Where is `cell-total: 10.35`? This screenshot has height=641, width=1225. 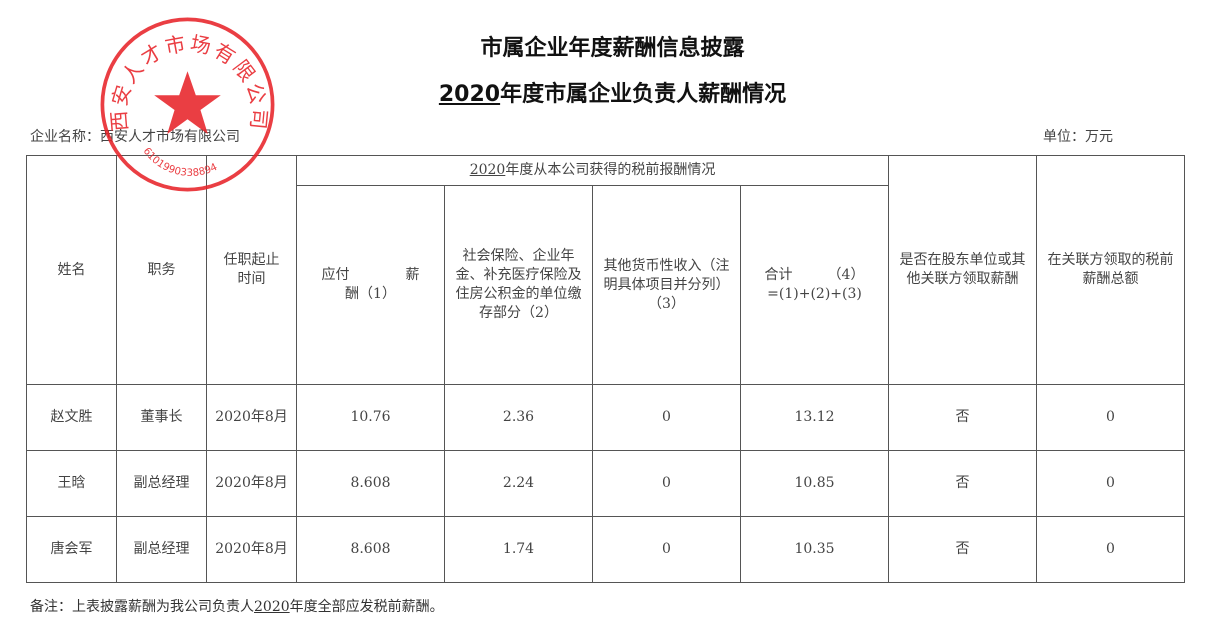
cell-total: 10.35 is located at coordinates (814, 549).